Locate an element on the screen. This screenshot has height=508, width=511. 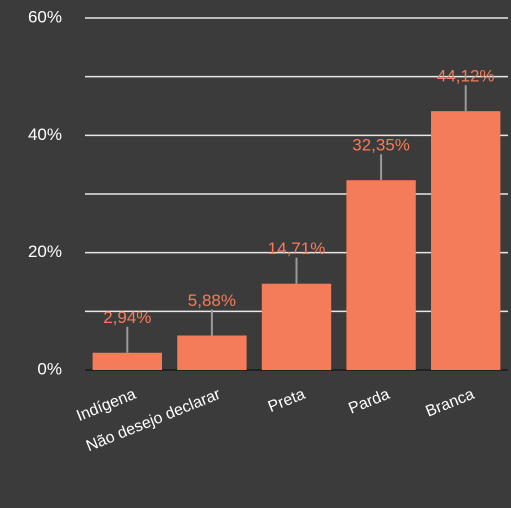
y-tick-label: 60% is located at coordinates (45, 16).